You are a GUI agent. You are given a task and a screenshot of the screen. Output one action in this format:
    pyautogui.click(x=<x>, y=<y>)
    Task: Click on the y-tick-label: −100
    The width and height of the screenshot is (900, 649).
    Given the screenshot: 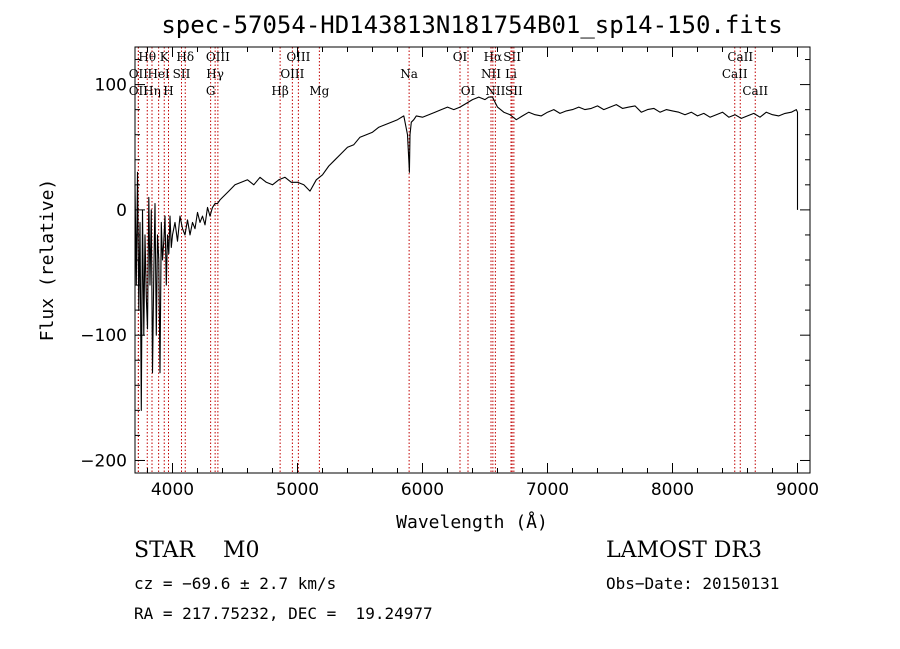 What is the action you would take?
    pyautogui.click(x=103, y=336)
    